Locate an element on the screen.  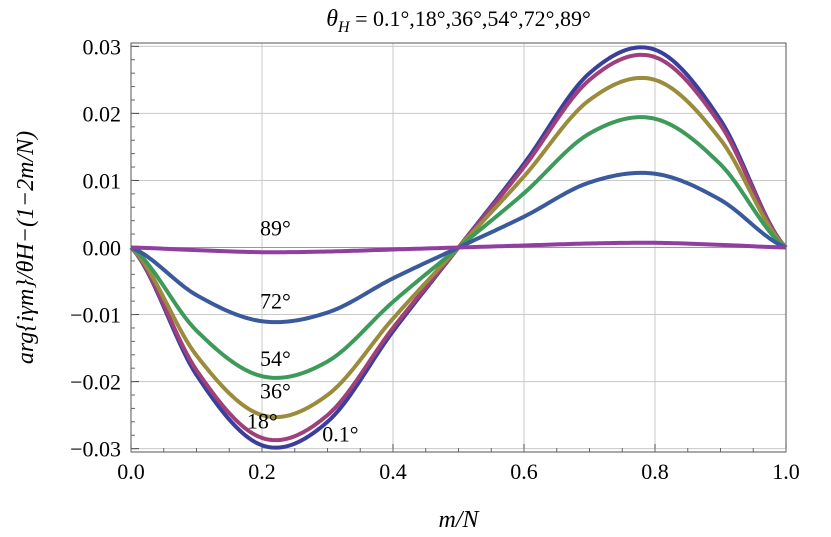
x-tick-label: 0.8 is located at coordinates (655, 471).